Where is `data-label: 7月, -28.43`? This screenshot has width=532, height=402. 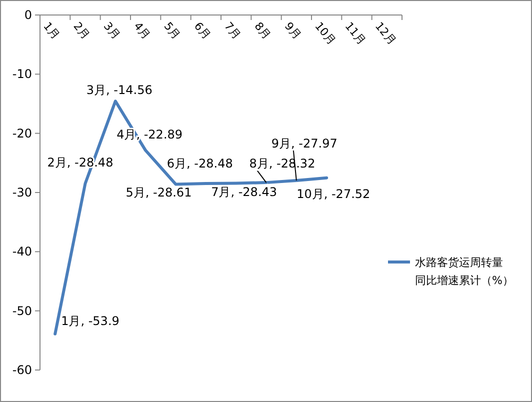
data-label: 7月, -28.43 is located at coordinates (244, 192).